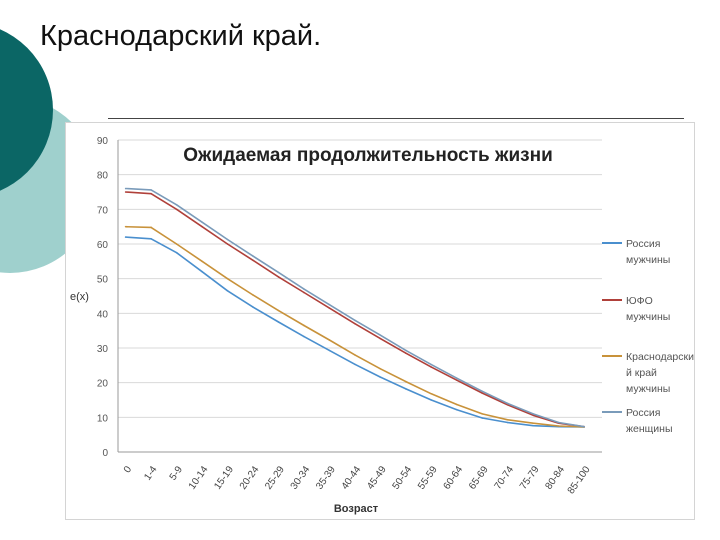 The height and width of the screenshot is (540, 720). I want to click on legend-entry-line: Краснодарски, so click(660, 357).